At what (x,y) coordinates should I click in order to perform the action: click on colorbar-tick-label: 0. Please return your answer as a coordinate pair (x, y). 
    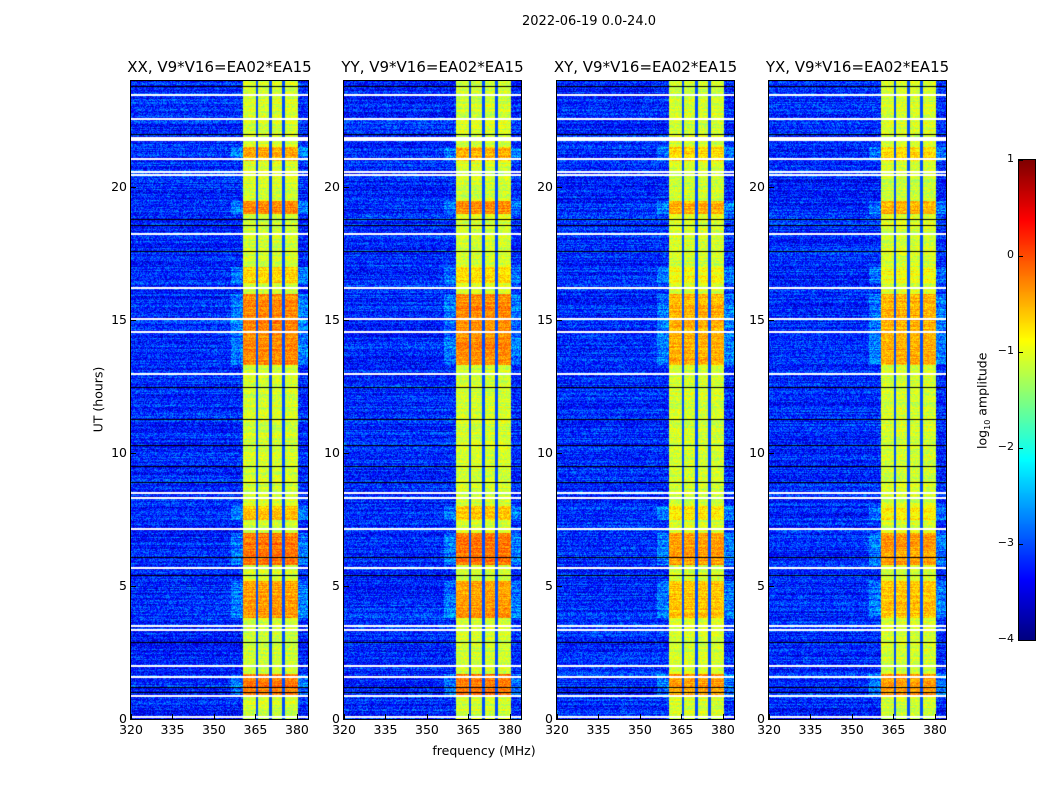
    Looking at the image, I should click on (1010, 254).